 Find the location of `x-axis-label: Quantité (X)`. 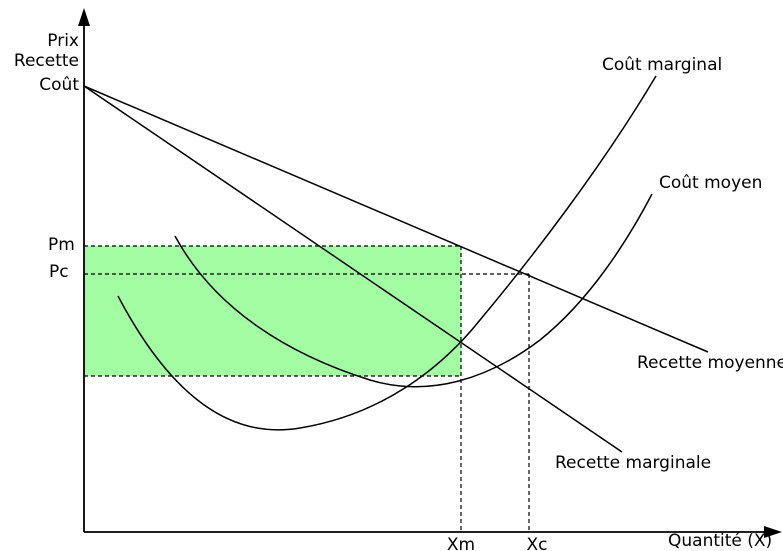

x-axis-label: Quantité (X) is located at coordinates (720, 541).